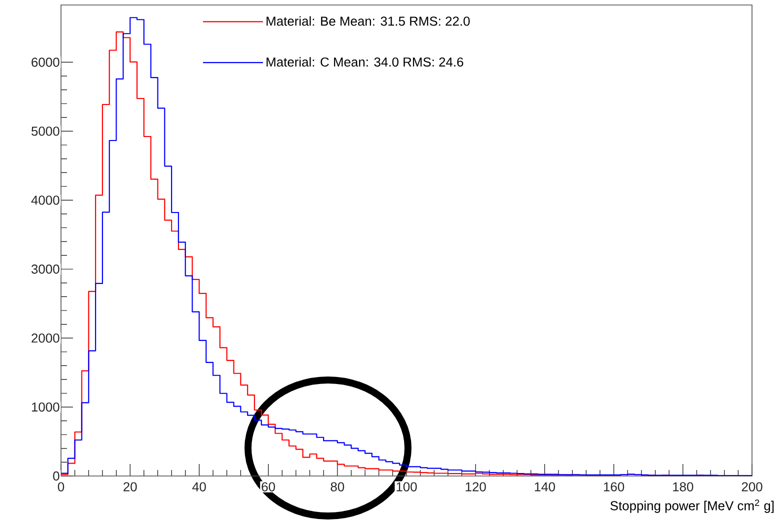 This screenshot has height=522, width=778. I want to click on y-tick-label: 5000, so click(46, 131).